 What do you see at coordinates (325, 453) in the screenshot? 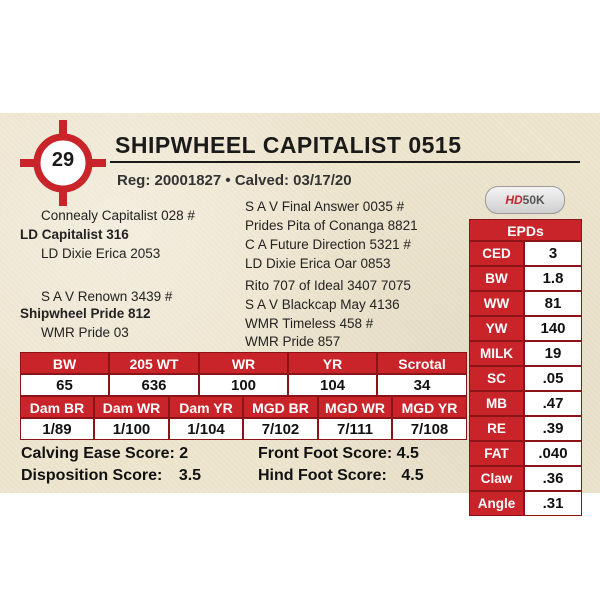
I see `front-foot-label: Front Foot Score:` at bounding box center [325, 453].